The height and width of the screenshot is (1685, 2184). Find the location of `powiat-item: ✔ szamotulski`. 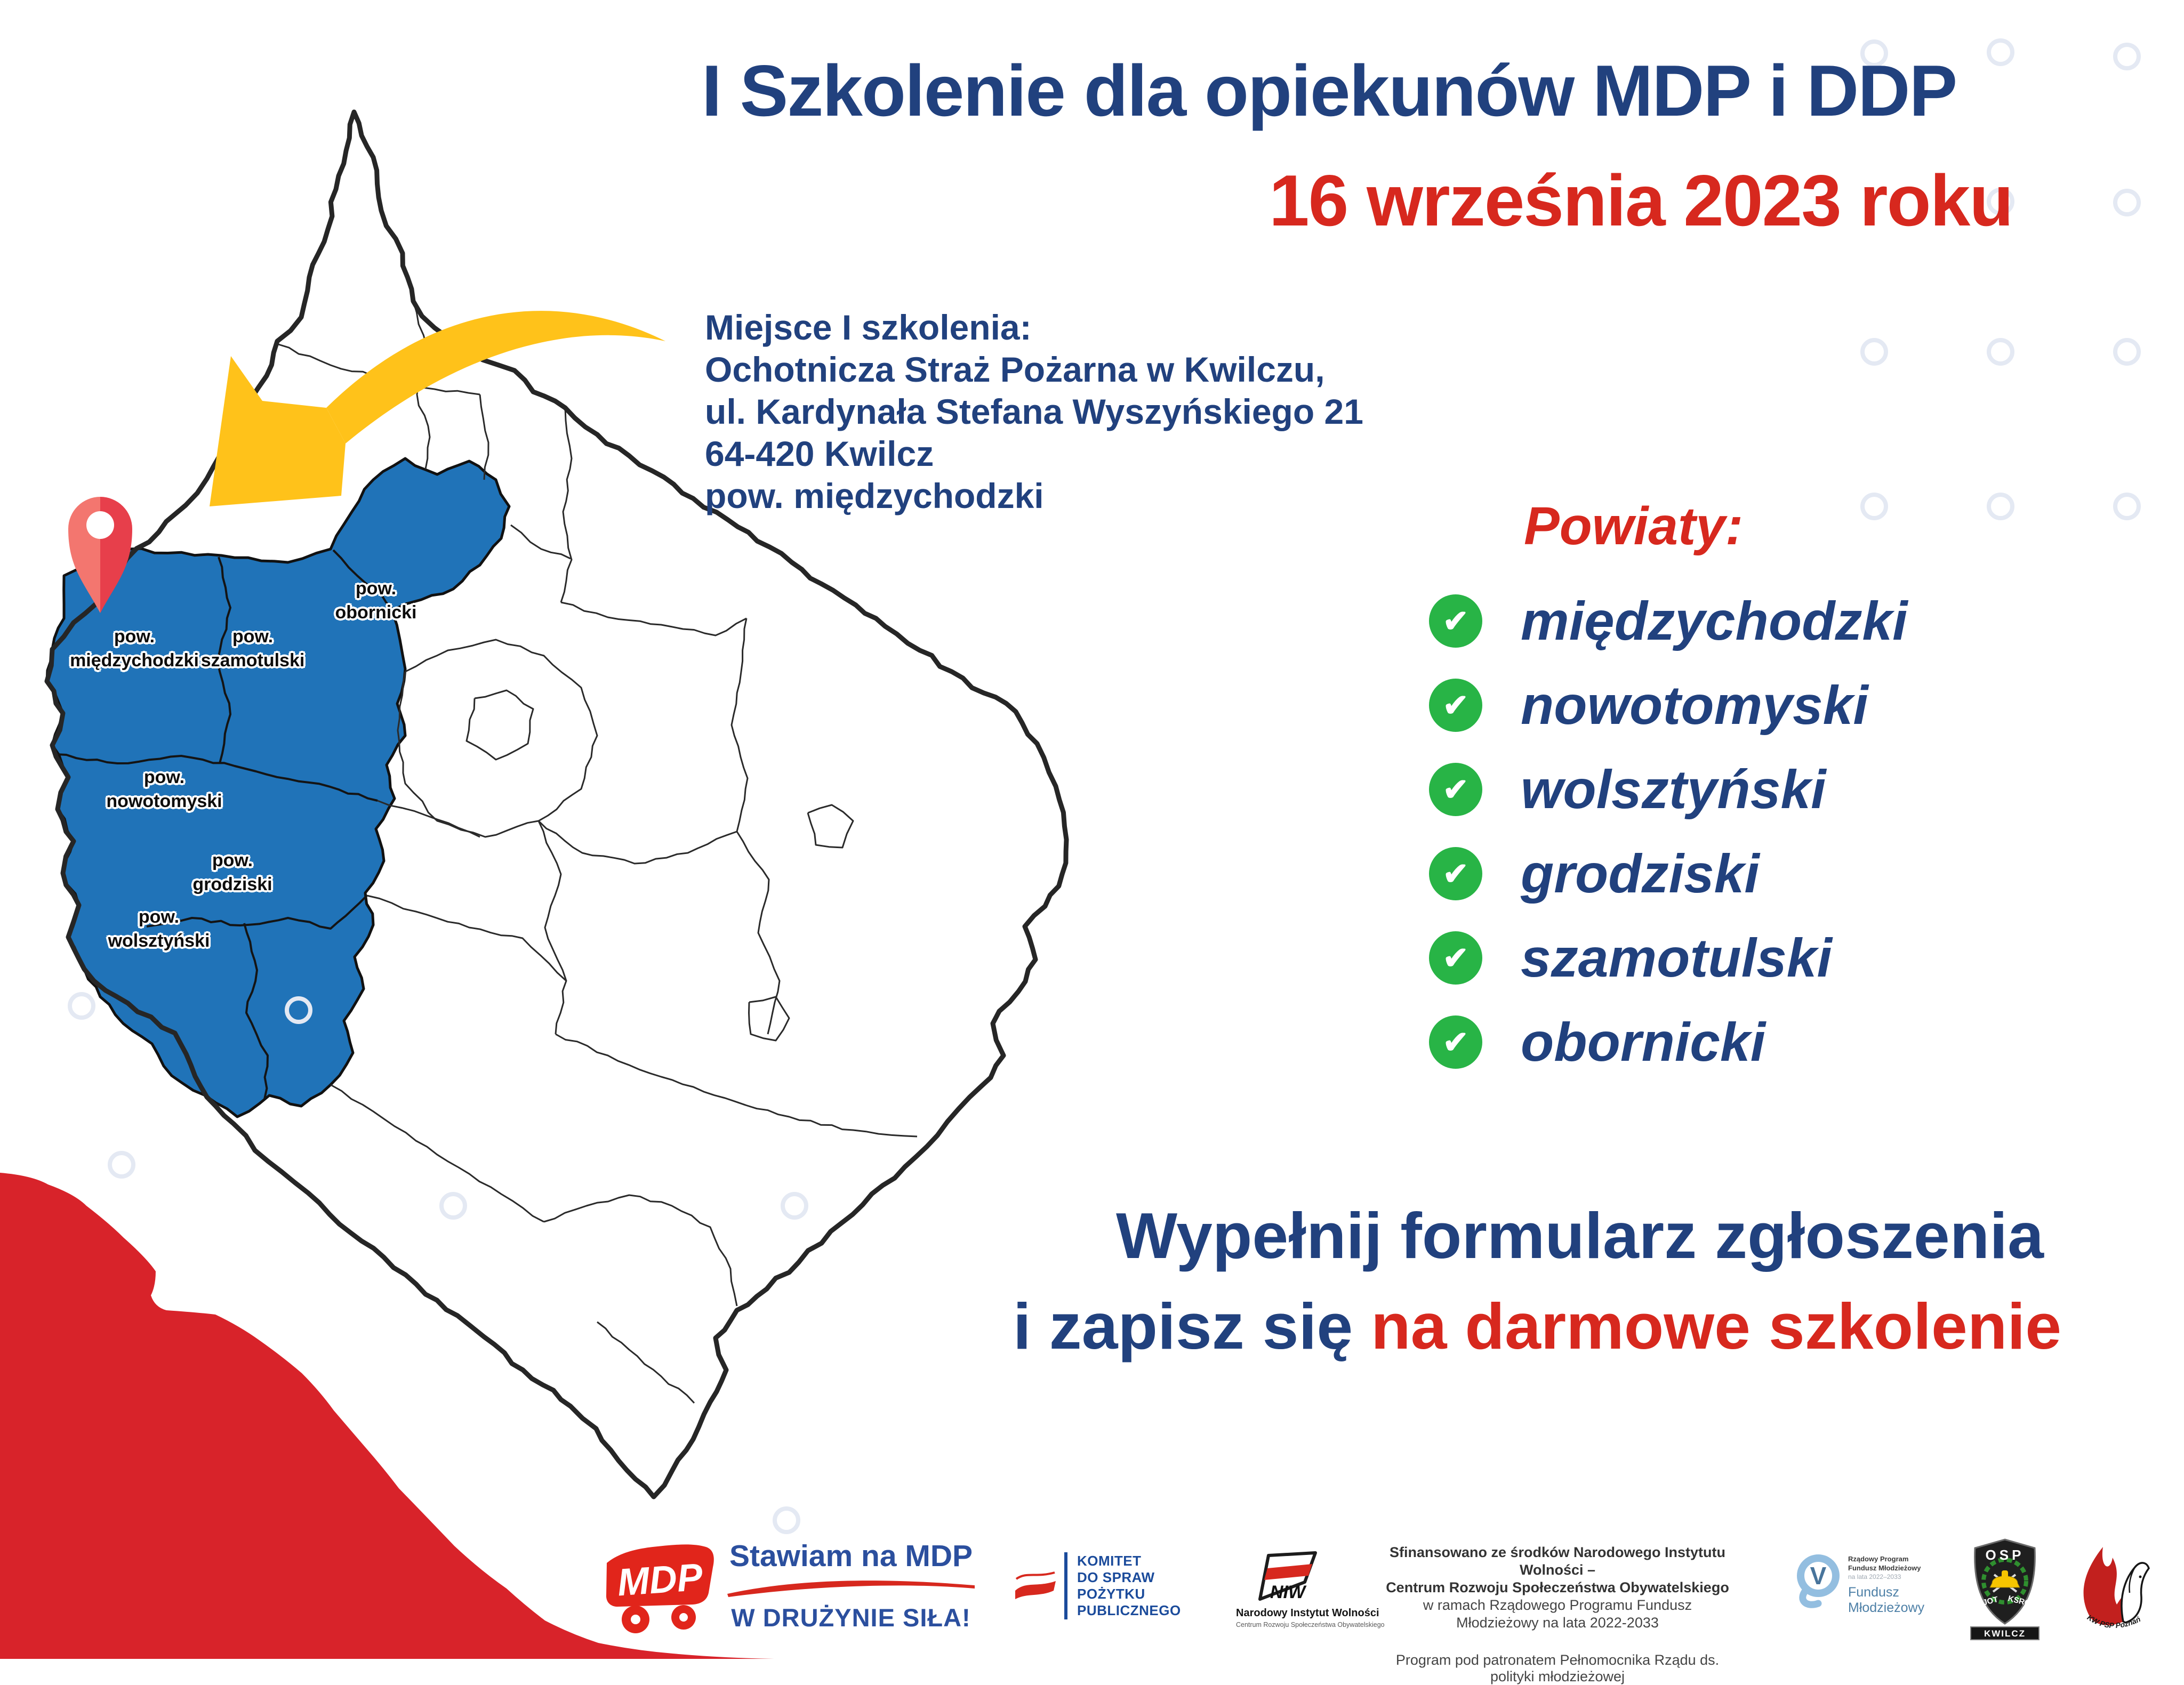

powiat-item: ✔ szamotulski is located at coordinates (1668, 958).